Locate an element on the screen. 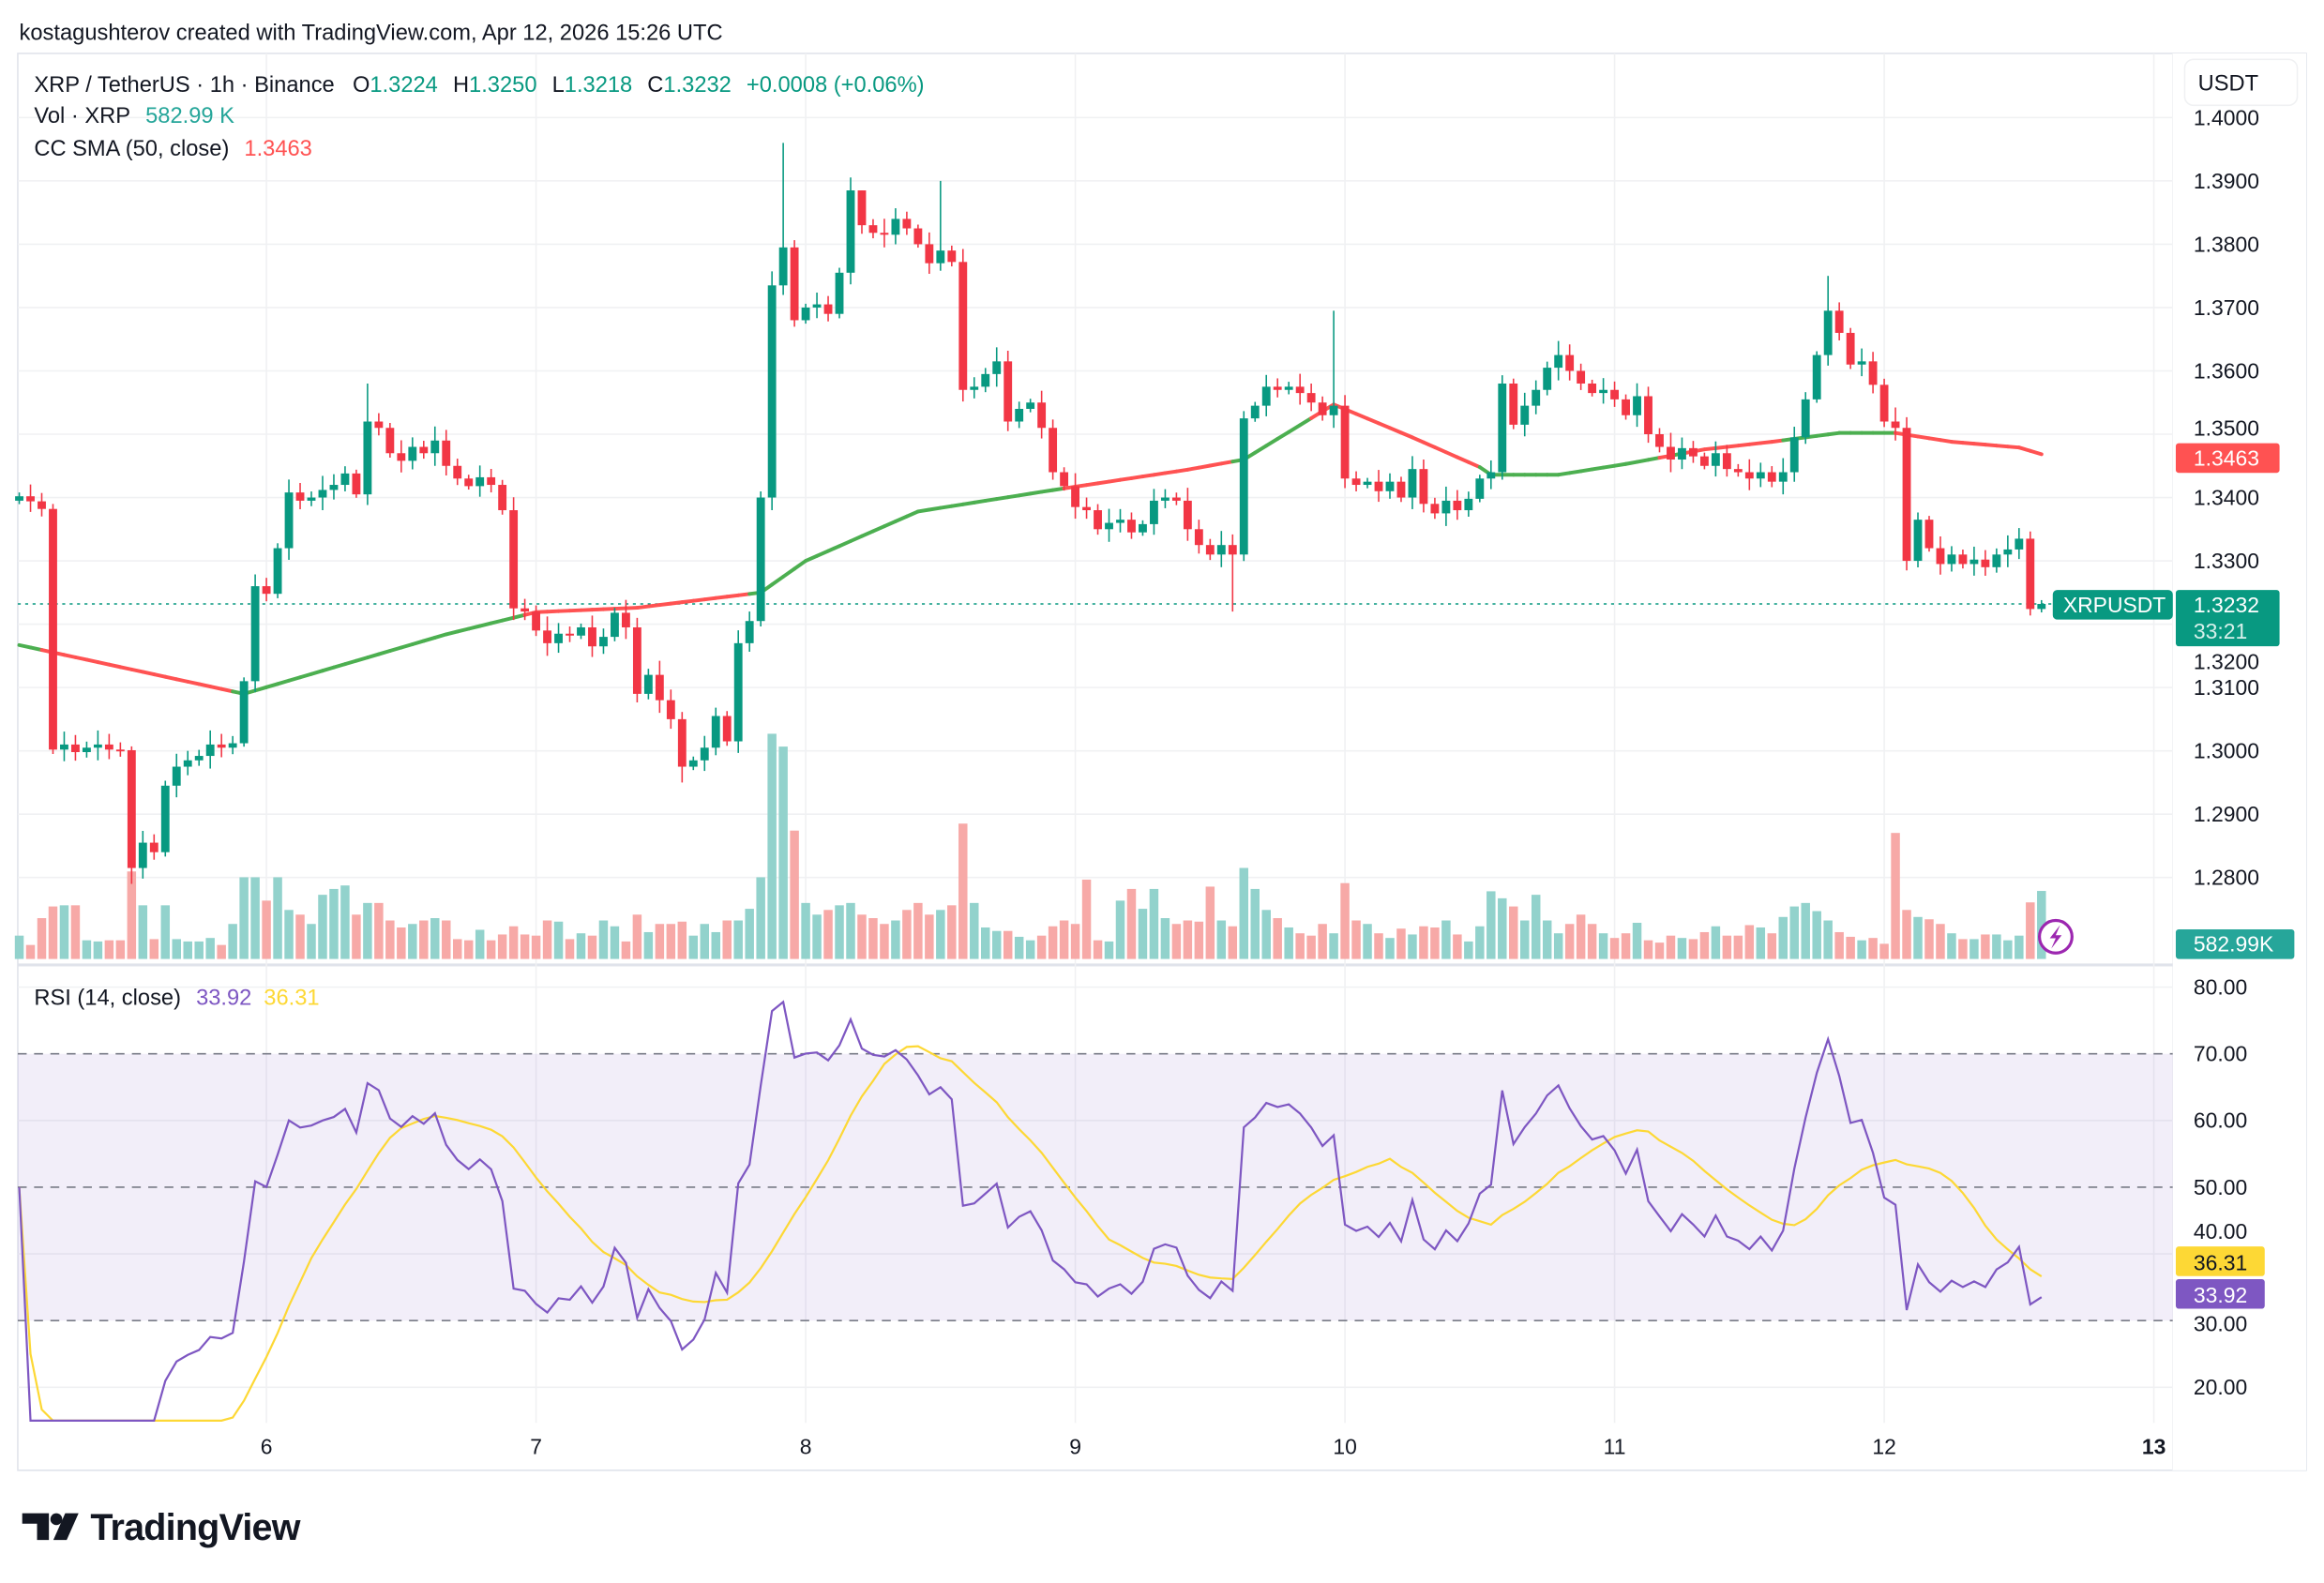 The image size is (2324, 1583). legend-symbol: XRP / TetherUS · 1h · Binance is located at coordinates (184, 85).